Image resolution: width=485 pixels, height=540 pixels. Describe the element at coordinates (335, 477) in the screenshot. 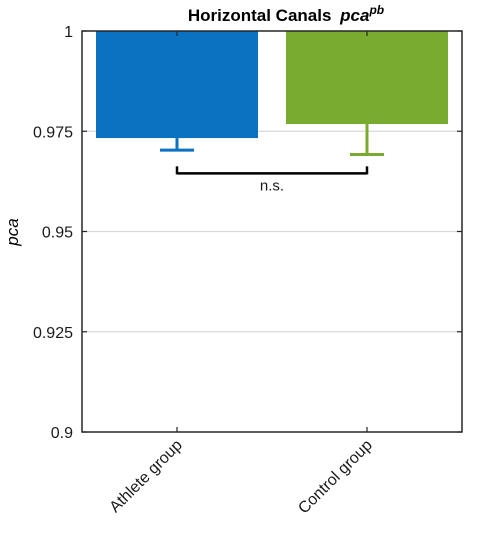

I see `x-tick-label: Control group` at that location.